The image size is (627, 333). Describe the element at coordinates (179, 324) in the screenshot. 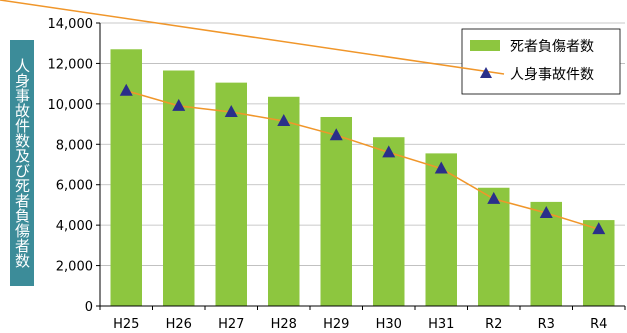

I see `x-tick-label: H26` at that location.